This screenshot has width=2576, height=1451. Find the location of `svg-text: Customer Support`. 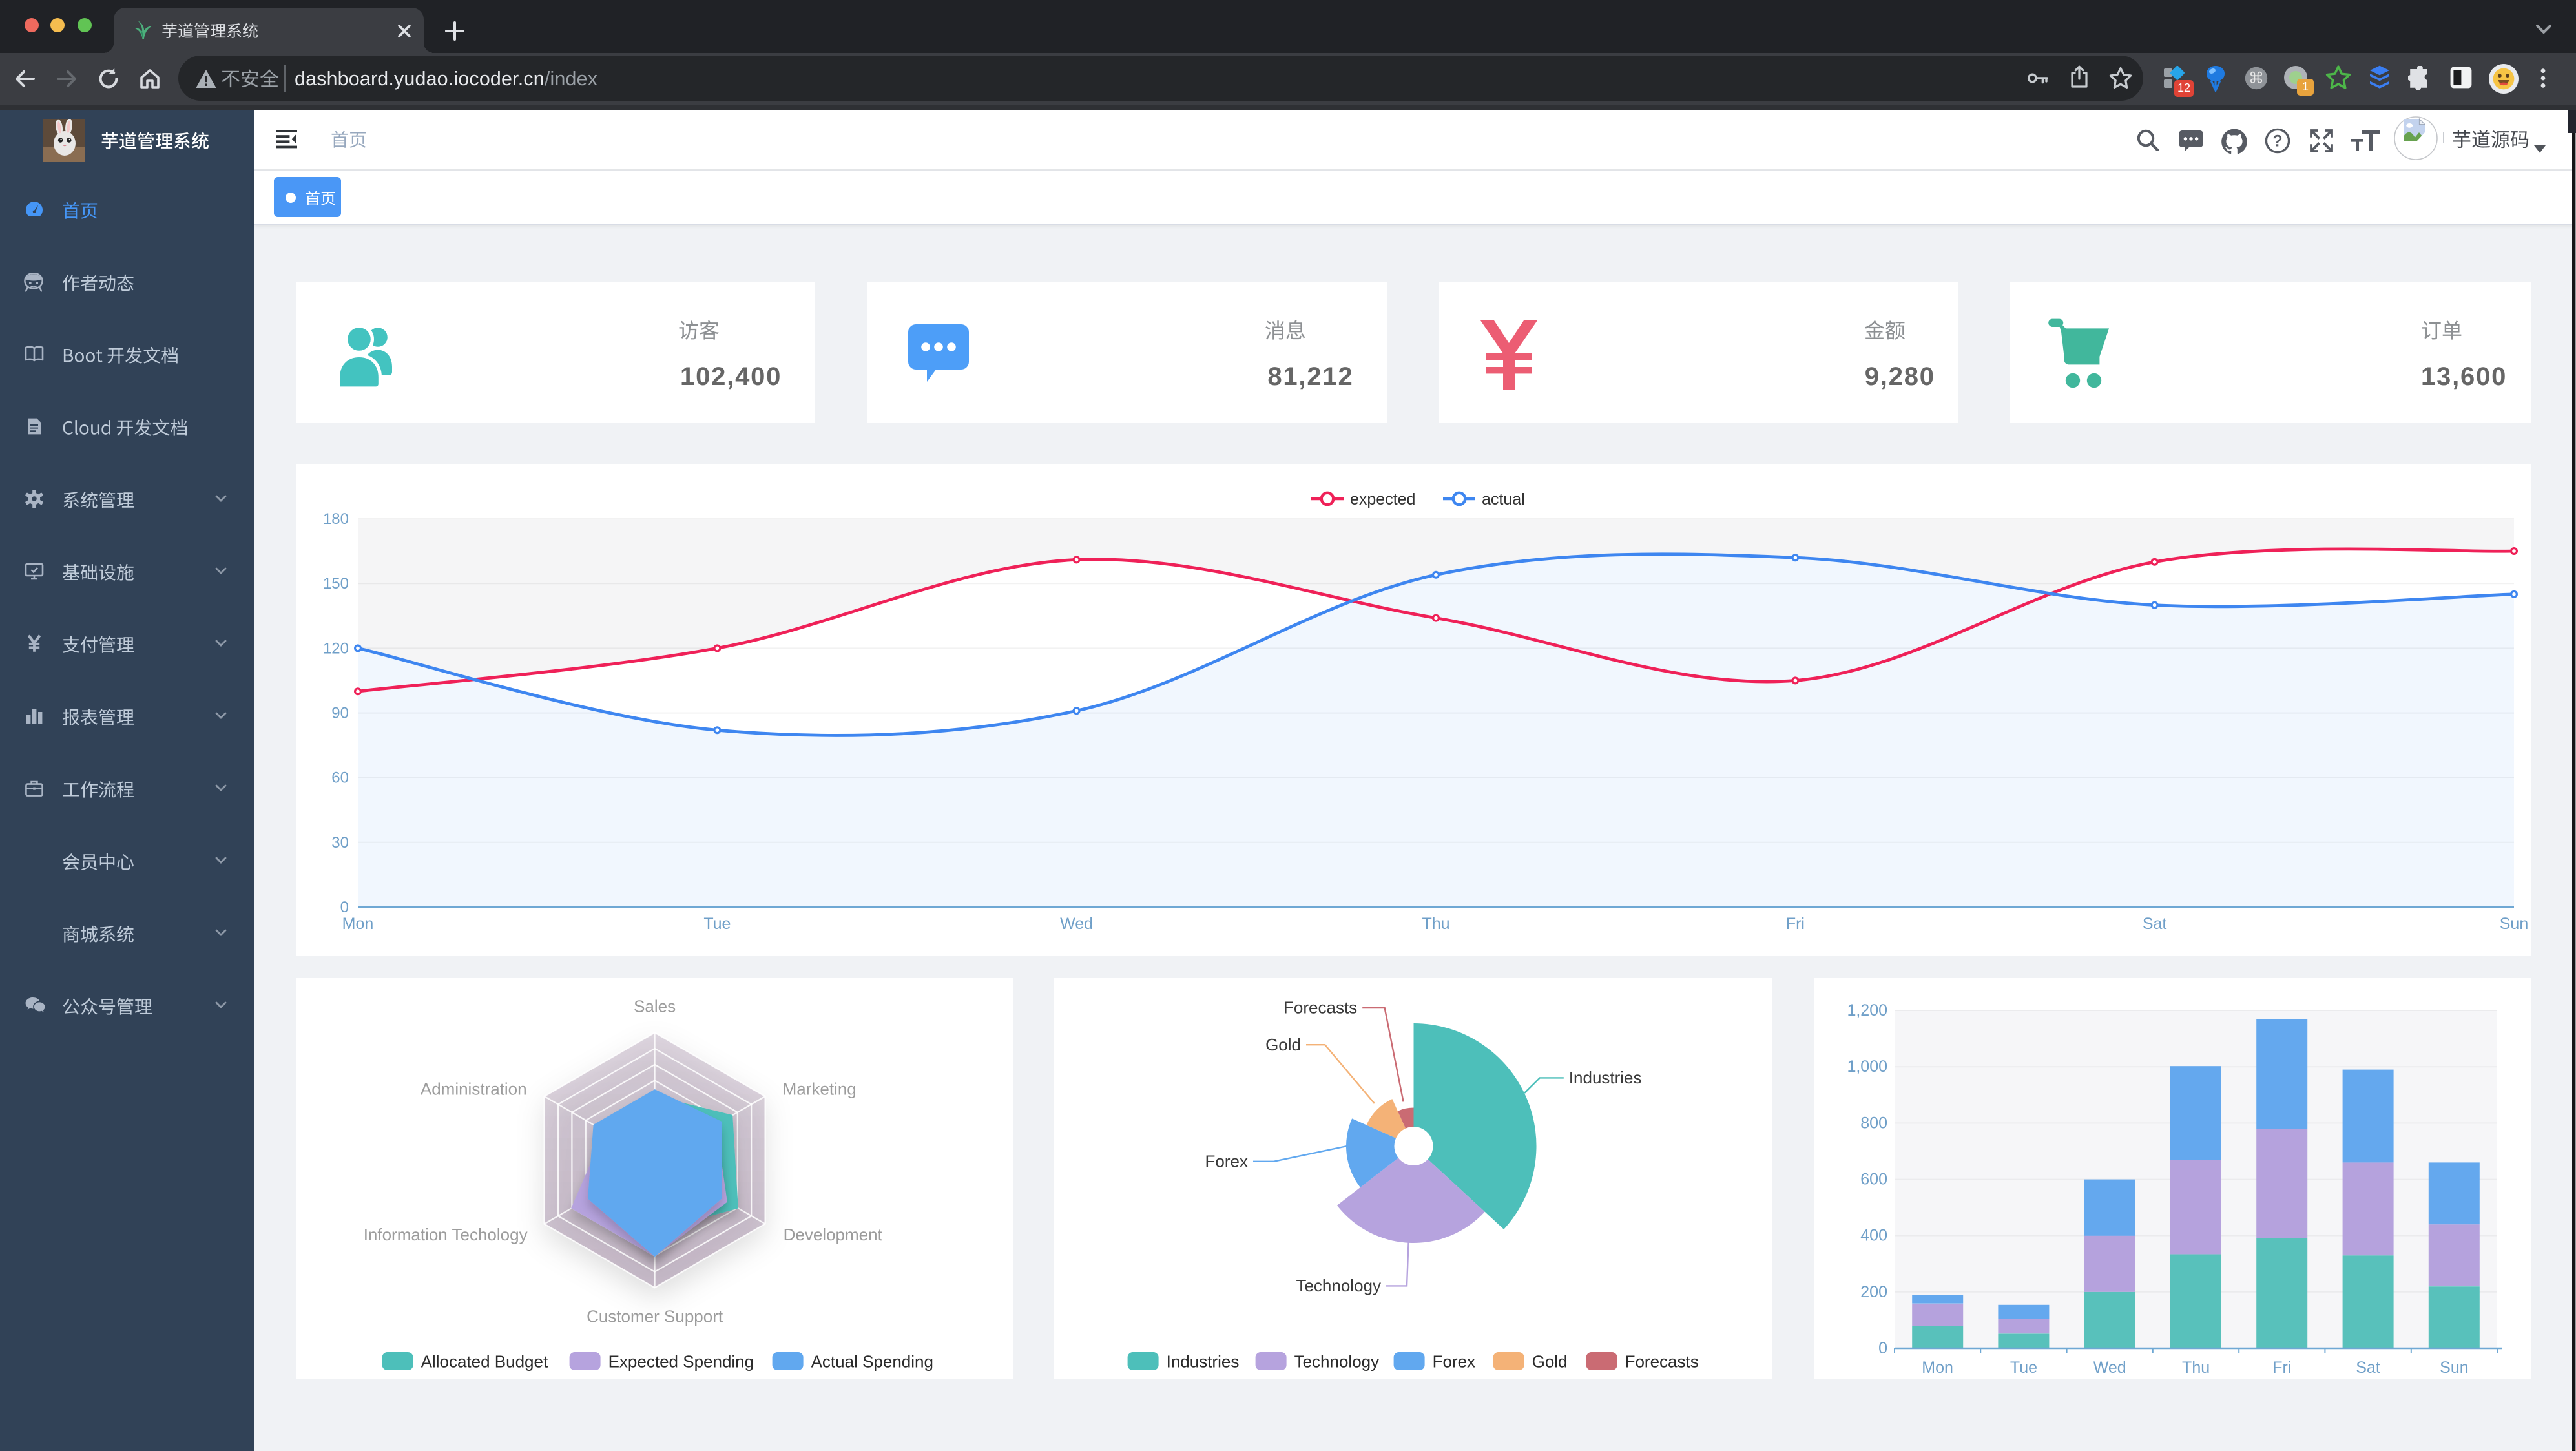

svg-text: Customer Support is located at coordinates (654, 1315).